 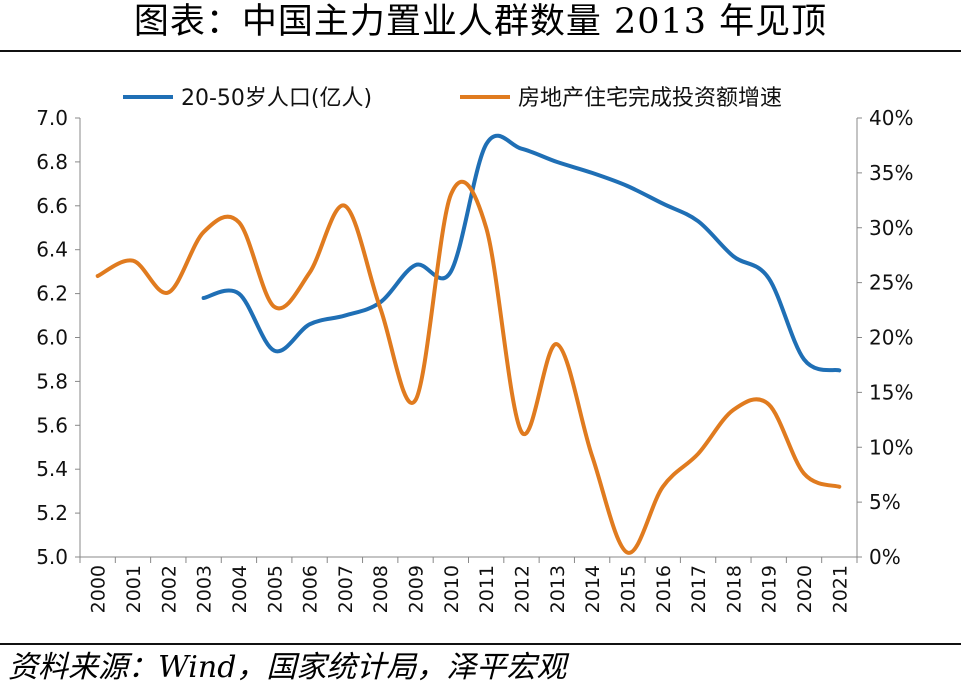 I want to click on left-tick-label: 6.4, so click(x=52, y=250).